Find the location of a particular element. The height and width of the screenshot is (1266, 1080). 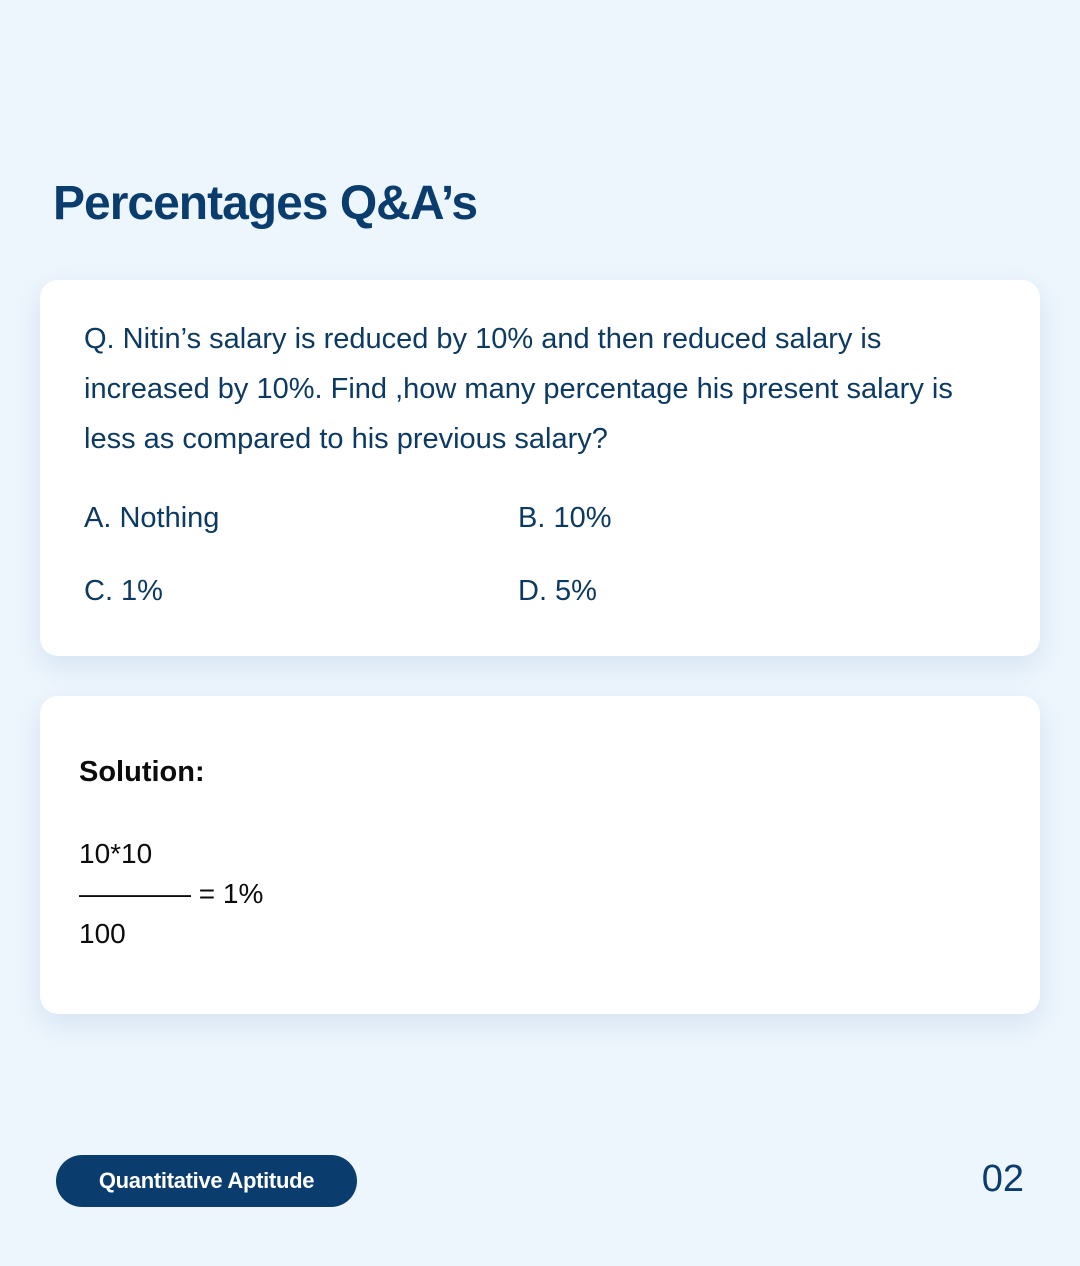

solution-fraction-line: ———— = 1% is located at coordinates (171, 893).